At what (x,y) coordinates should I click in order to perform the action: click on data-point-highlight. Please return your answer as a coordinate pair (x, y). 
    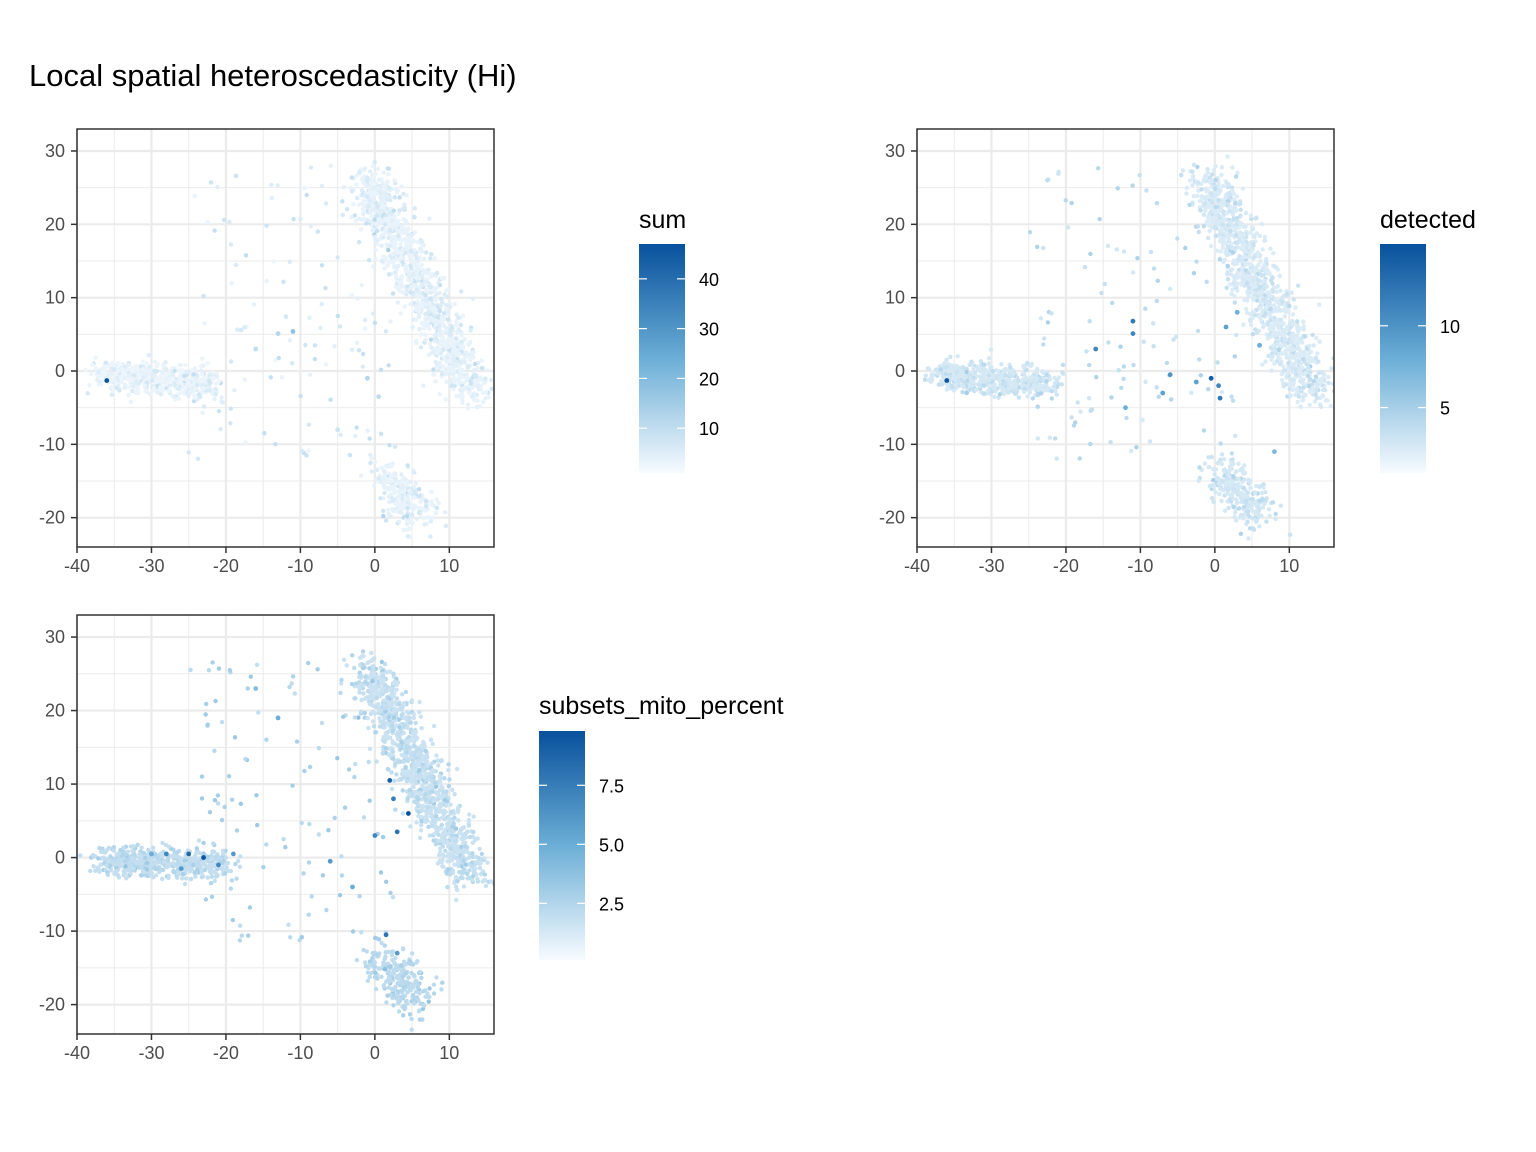
    Looking at the image, I should click on (107, 380).